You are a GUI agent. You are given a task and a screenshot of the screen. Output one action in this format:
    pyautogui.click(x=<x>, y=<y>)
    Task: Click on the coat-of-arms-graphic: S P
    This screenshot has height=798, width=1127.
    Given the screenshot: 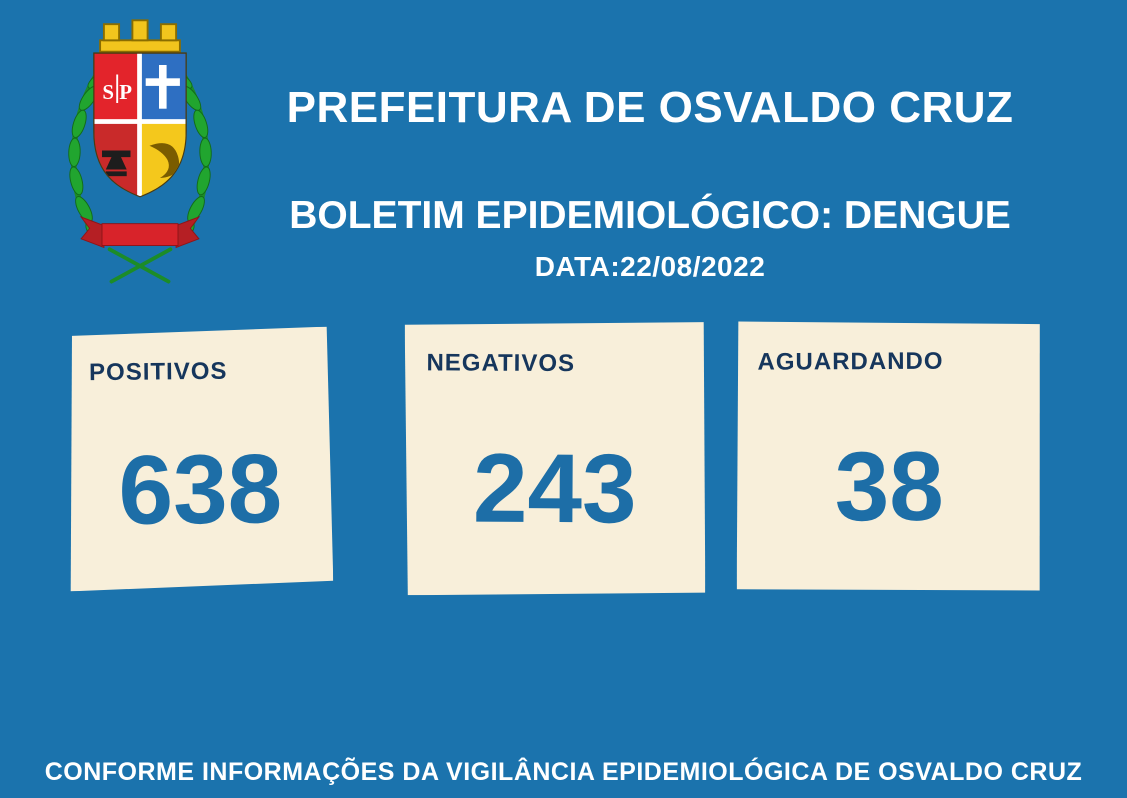 What is the action you would take?
    pyautogui.click(x=140, y=151)
    